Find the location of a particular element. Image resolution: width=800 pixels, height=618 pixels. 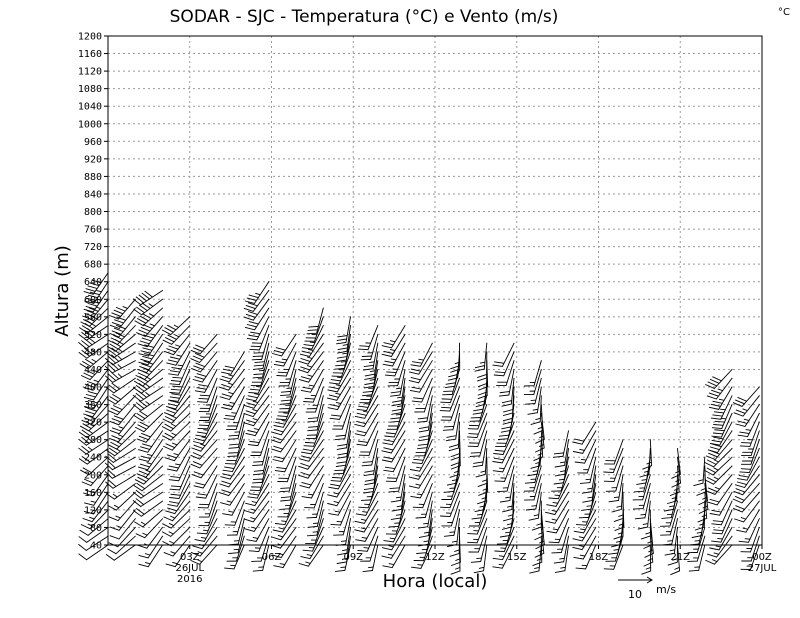

x-tick-label: 15Z is located at coordinates (517, 557).